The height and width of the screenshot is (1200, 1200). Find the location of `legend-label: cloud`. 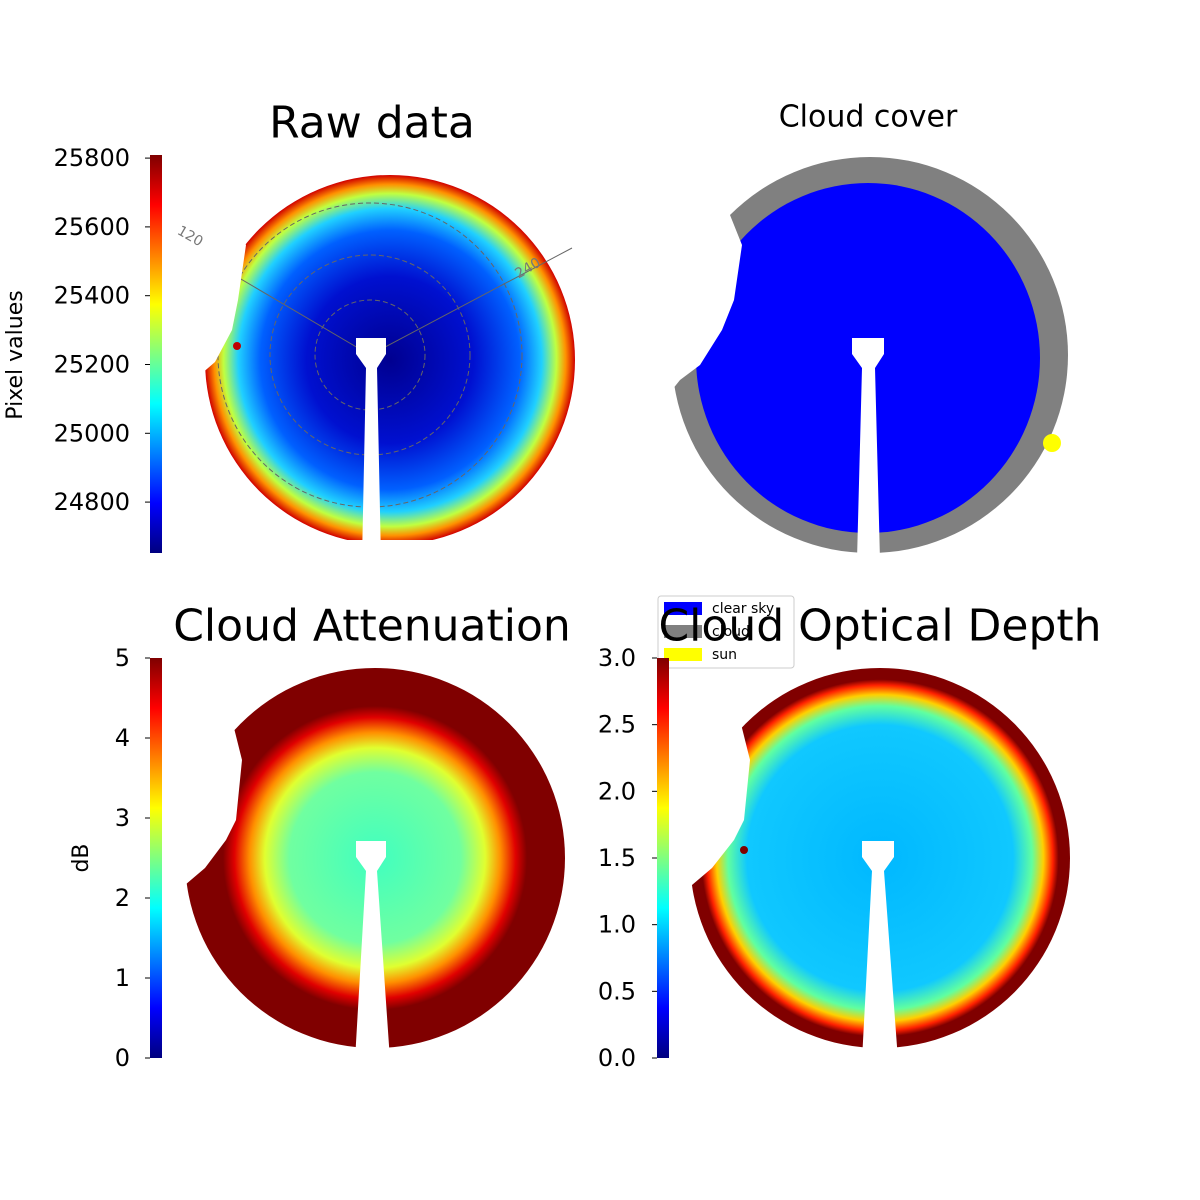

legend-label: cloud is located at coordinates (731, 632).